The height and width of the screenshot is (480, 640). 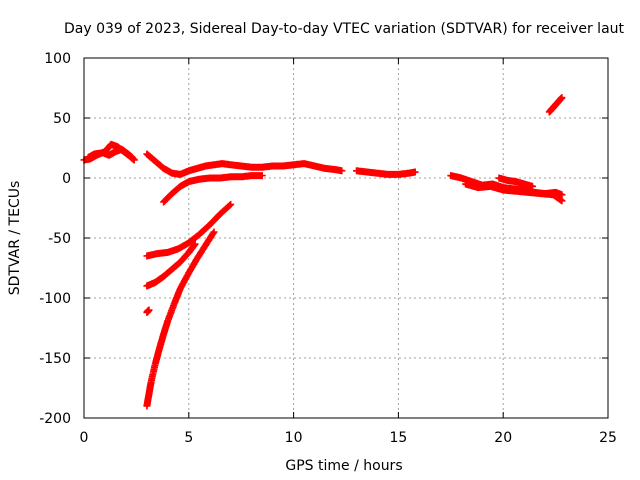 What do you see at coordinates (188, 438) in the screenshot?
I see `x-tick-label: 5` at bounding box center [188, 438].